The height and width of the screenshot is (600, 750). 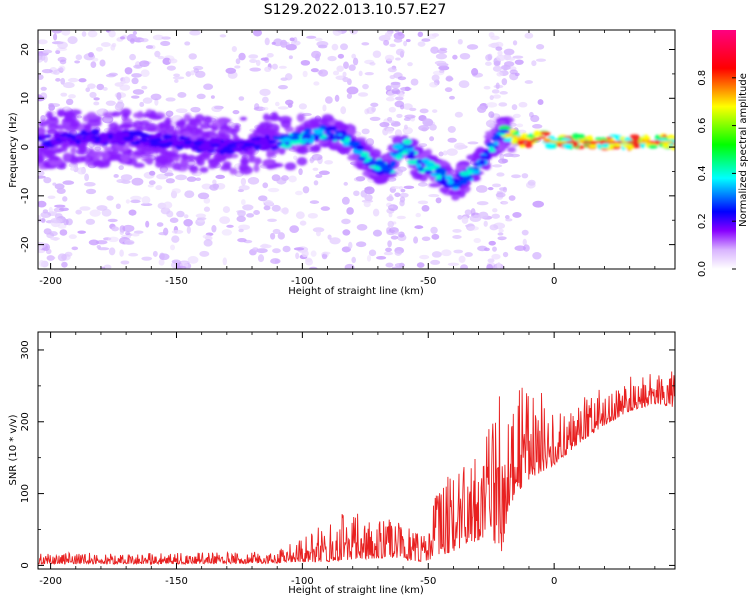 I want to click on colorbar-tick-label: 0.4, so click(x=702, y=173).